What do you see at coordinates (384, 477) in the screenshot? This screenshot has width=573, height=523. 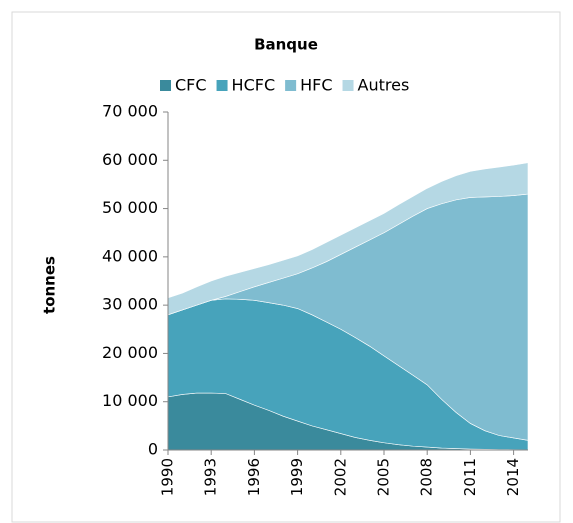 I see `x-tick-label: 2005` at bounding box center [384, 477].